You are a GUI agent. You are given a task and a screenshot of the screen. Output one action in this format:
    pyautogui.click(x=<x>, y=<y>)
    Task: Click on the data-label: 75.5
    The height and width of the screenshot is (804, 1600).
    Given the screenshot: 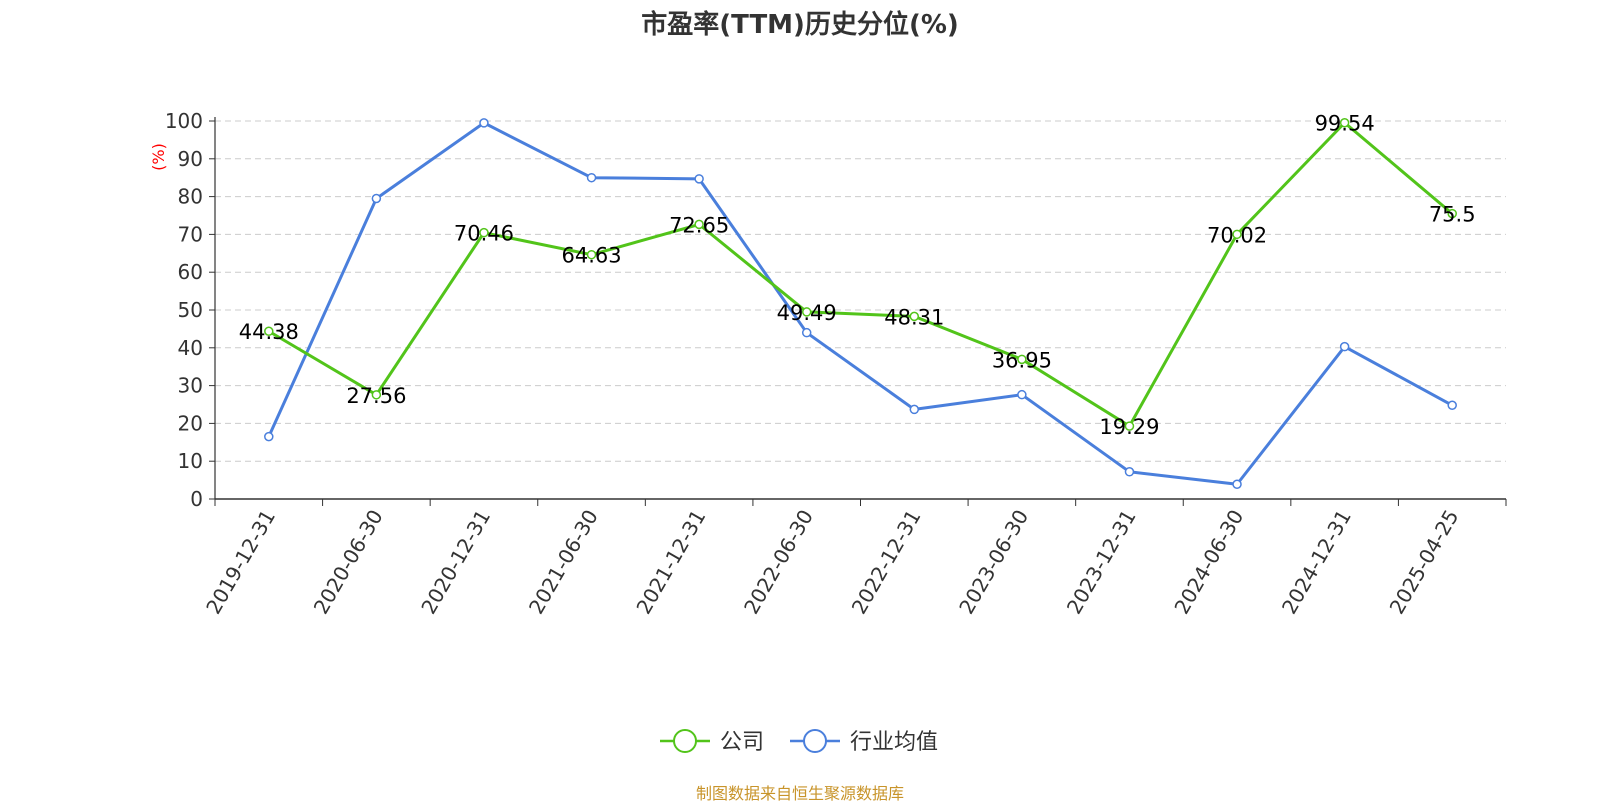 What is the action you would take?
    pyautogui.click(x=1452, y=215)
    